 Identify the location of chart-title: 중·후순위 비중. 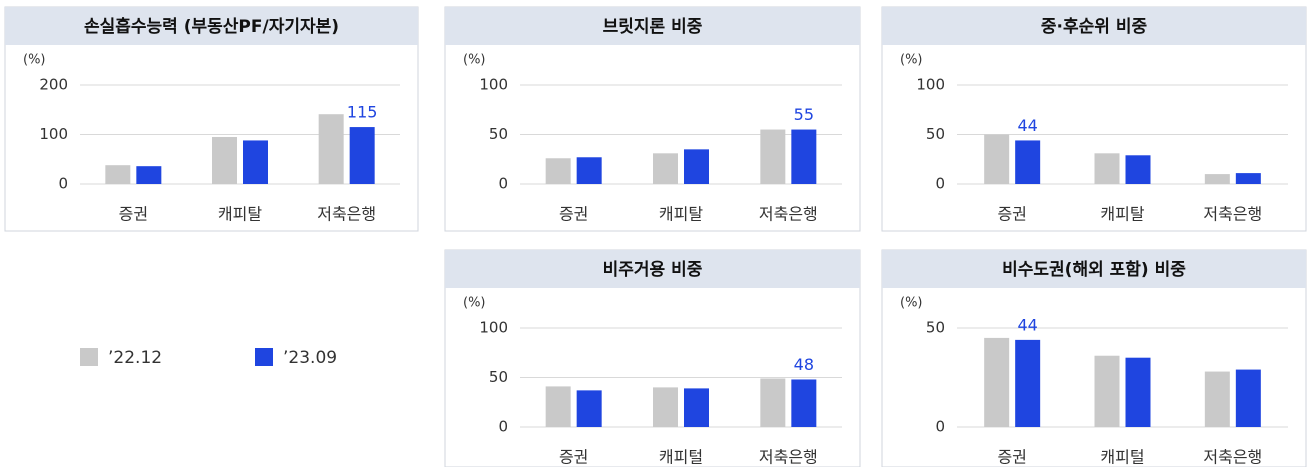
(1094, 26).